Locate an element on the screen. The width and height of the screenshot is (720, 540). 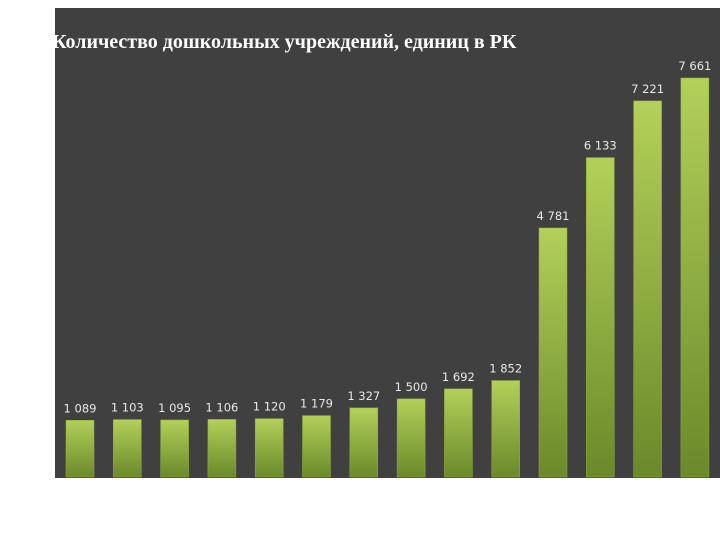
value-label: 1 179 is located at coordinates (316, 404).